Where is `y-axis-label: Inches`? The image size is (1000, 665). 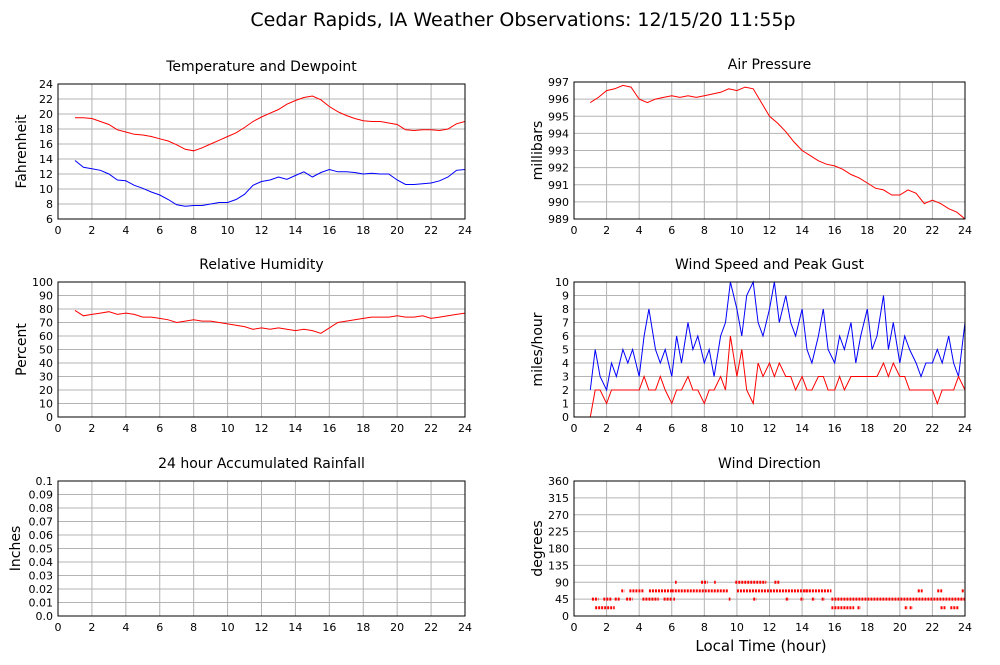
y-axis-label: Inches is located at coordinates (16, 548).